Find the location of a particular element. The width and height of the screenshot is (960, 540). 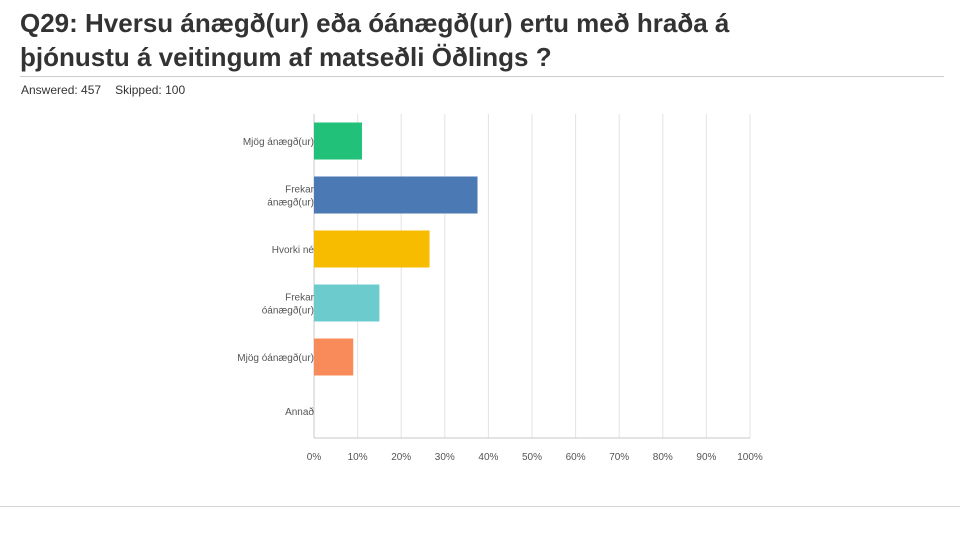

x-tick-label: 70% is located at coordinates (619, 457).